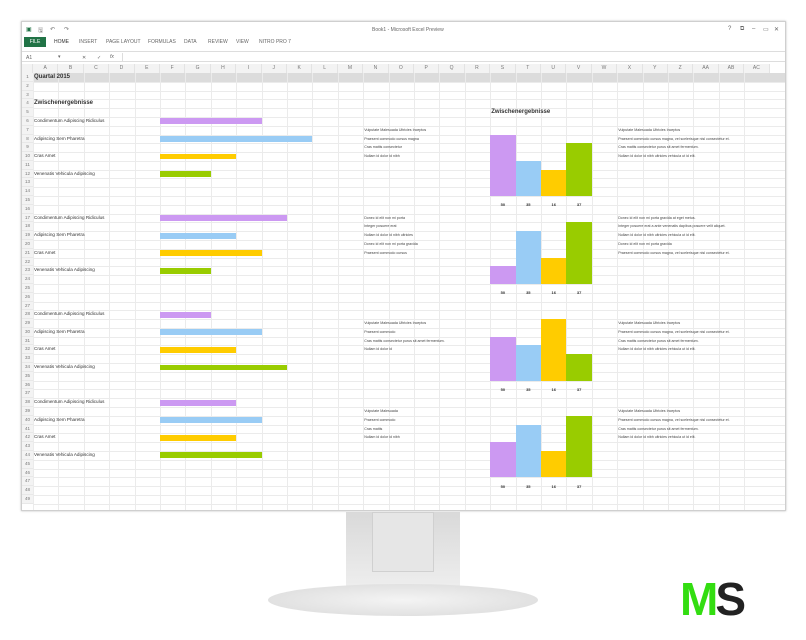 This screenshot has height=640, width=806. Describe the element at coordinates (99, 58) in the screenshot. I see `enter-icon: ✓` at that location.